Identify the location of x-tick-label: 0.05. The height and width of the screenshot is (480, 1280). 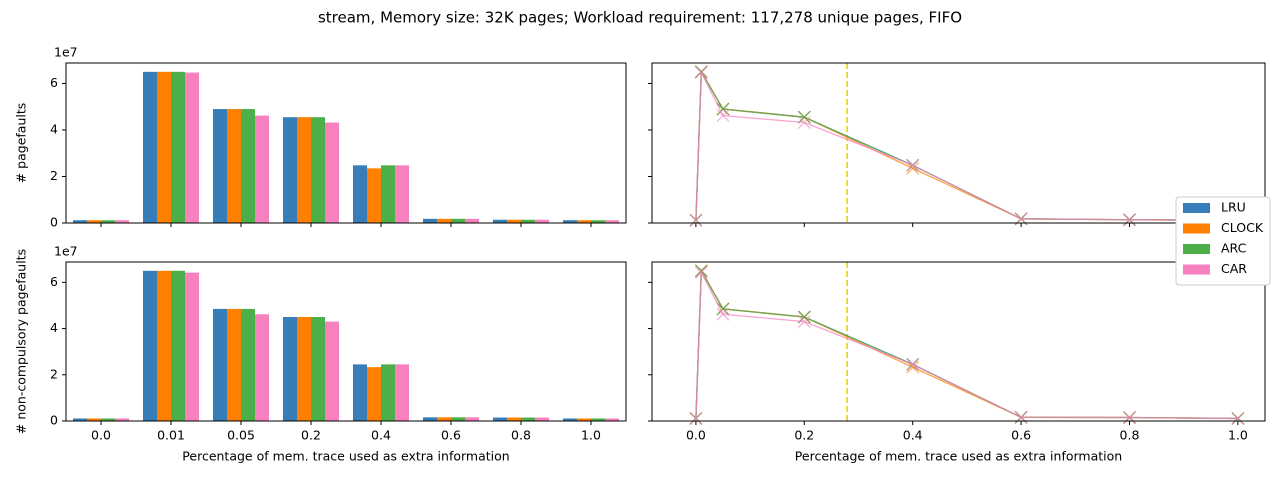
(241, 435).